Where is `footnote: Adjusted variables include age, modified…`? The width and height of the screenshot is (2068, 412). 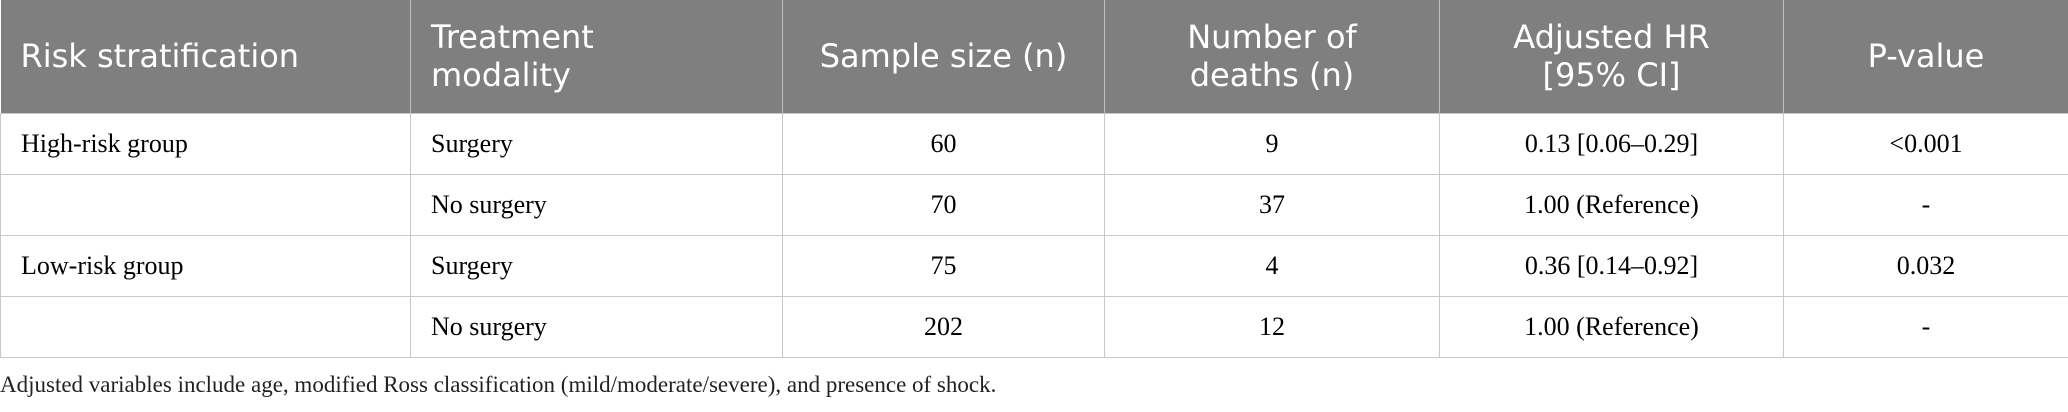
footnote: Adjusted variables include age, modified… is located at coordinates (498, 384).